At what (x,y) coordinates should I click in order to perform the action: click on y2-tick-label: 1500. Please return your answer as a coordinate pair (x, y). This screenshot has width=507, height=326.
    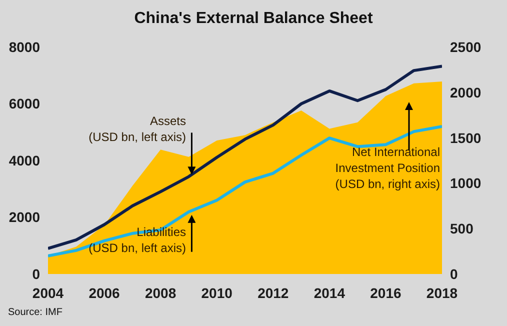
    Looking at the image, I should click on (466, 138).